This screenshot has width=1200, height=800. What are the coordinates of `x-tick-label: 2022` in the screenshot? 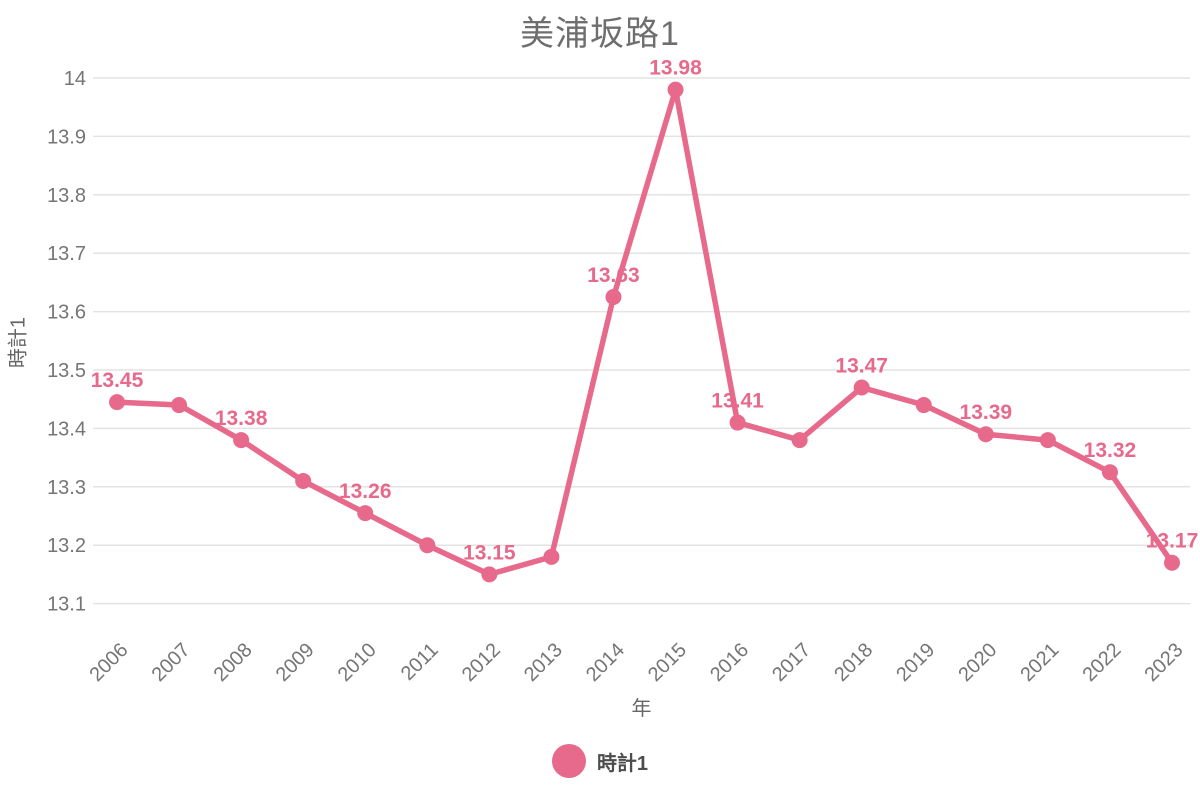 It's located at (1101, 662).